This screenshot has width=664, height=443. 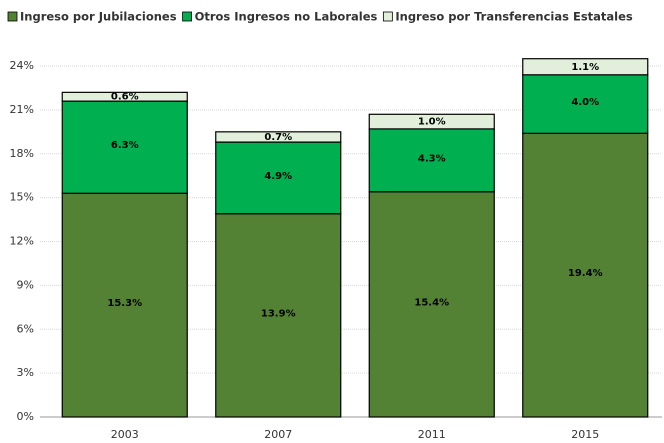 I want to click on value-label: 1.1%, so click(x=585, y=67).